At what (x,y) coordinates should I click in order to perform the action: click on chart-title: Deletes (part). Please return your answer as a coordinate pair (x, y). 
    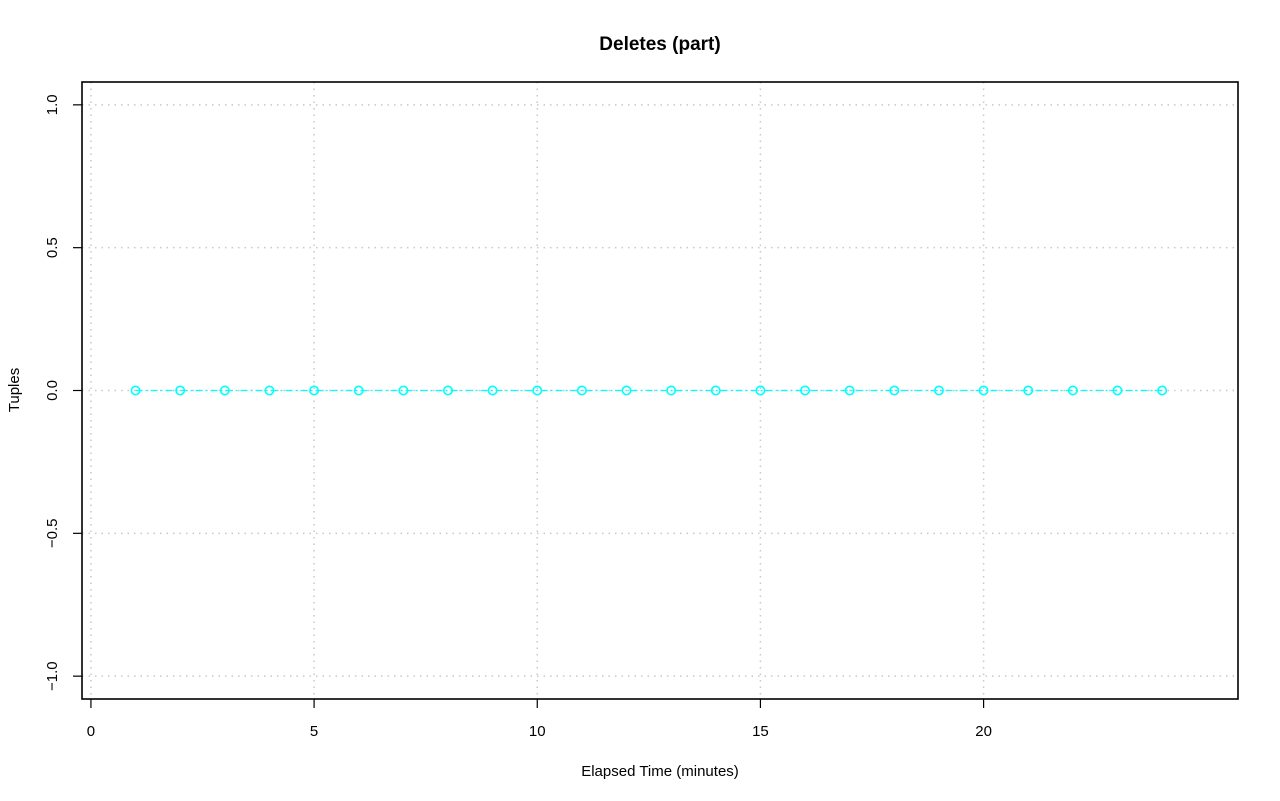
    Looking at the image, I should click on (659, 44).